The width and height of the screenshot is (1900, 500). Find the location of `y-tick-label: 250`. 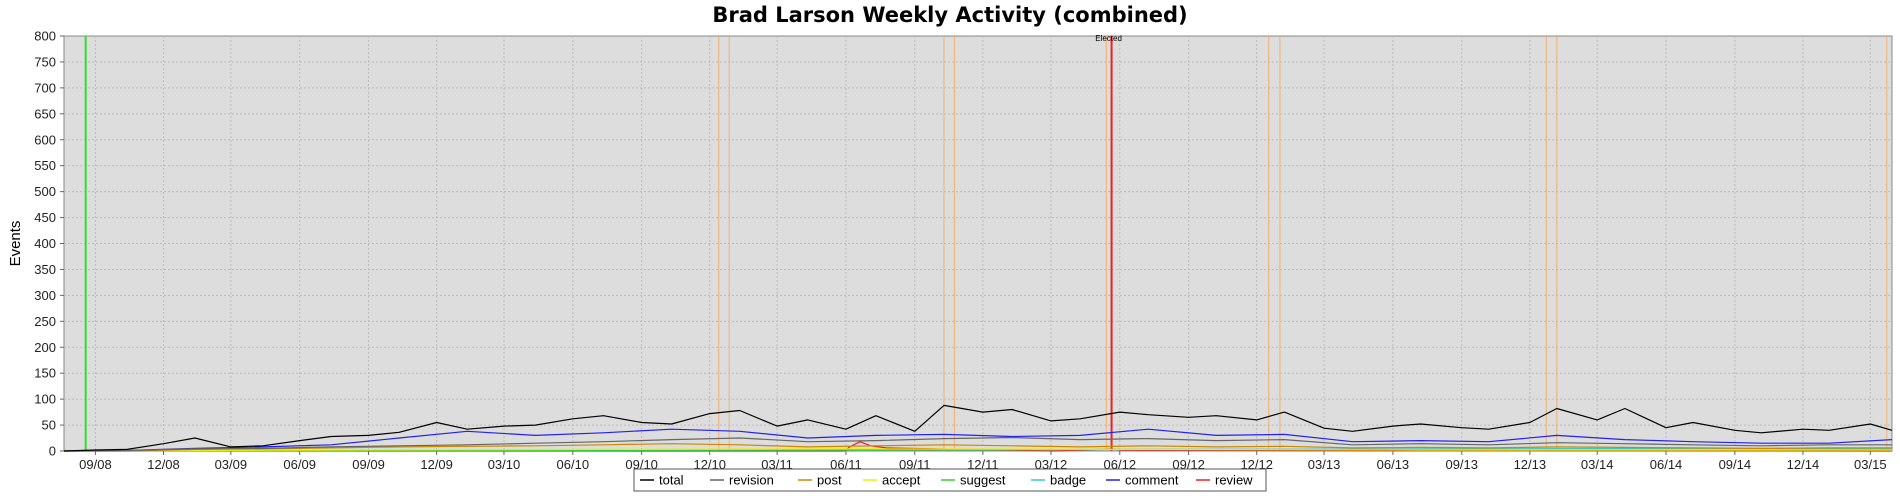

y-tick-label: 250 is located at coordinates (45, 321).